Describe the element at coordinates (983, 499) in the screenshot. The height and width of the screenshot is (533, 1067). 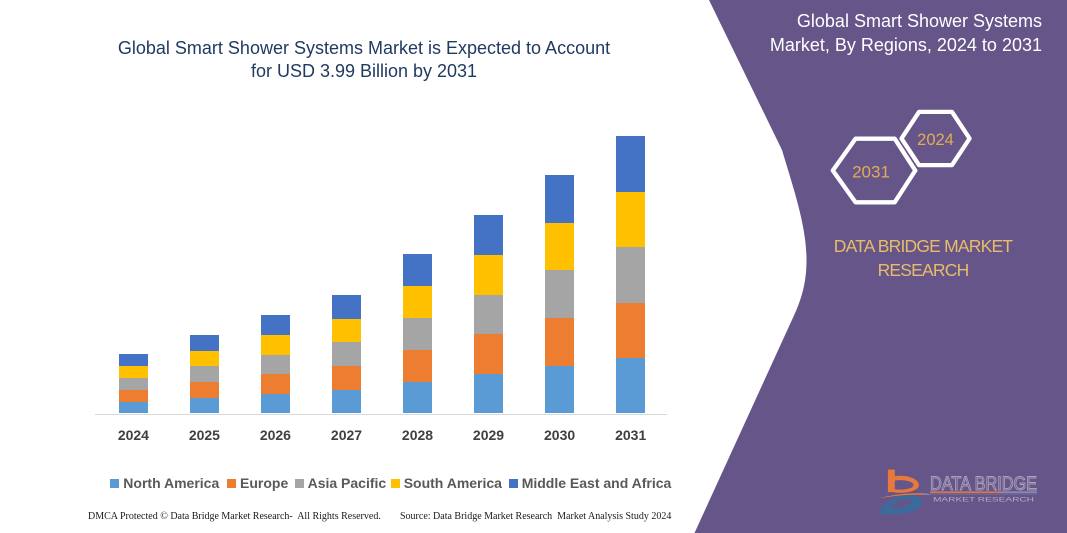
I see `svg-text: MARKET RESEARCH` at that location.